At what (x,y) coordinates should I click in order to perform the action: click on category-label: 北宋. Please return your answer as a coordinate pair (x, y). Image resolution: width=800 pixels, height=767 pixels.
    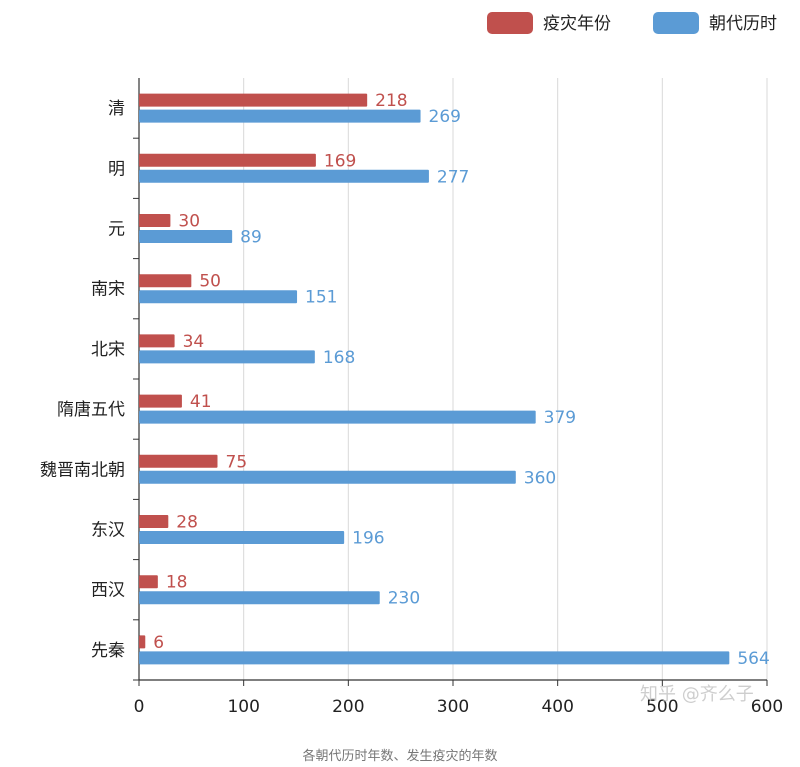
    Looking at the image, I should click on (108, 350).